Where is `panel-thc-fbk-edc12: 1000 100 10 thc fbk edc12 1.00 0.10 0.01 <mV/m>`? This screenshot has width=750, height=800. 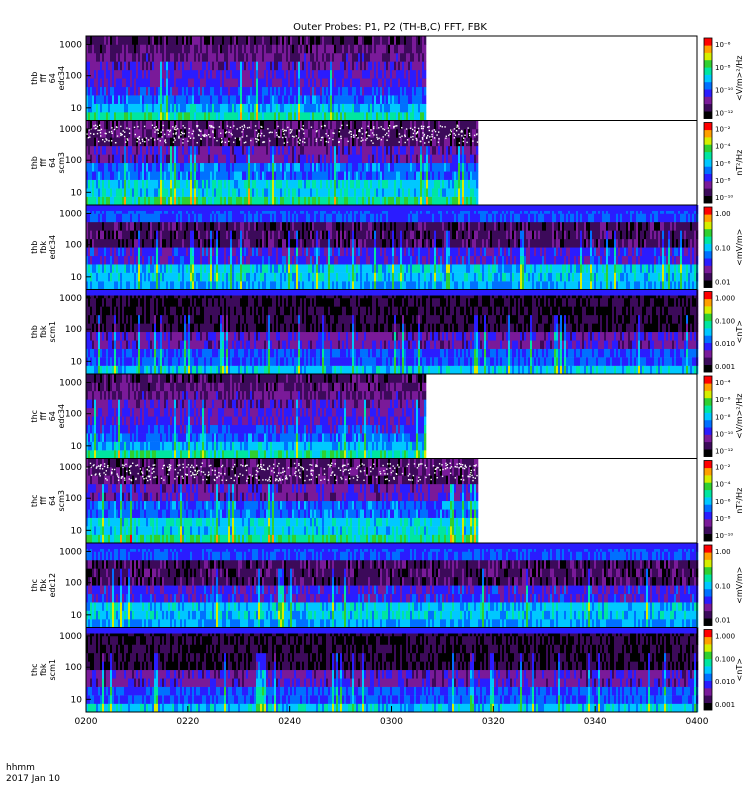 panel-thc-fbk-edc12: 1000 100 10 thc fbk edc12 1.00 0.10 0.01 <mV/m> is located at coordinates (387, 585).